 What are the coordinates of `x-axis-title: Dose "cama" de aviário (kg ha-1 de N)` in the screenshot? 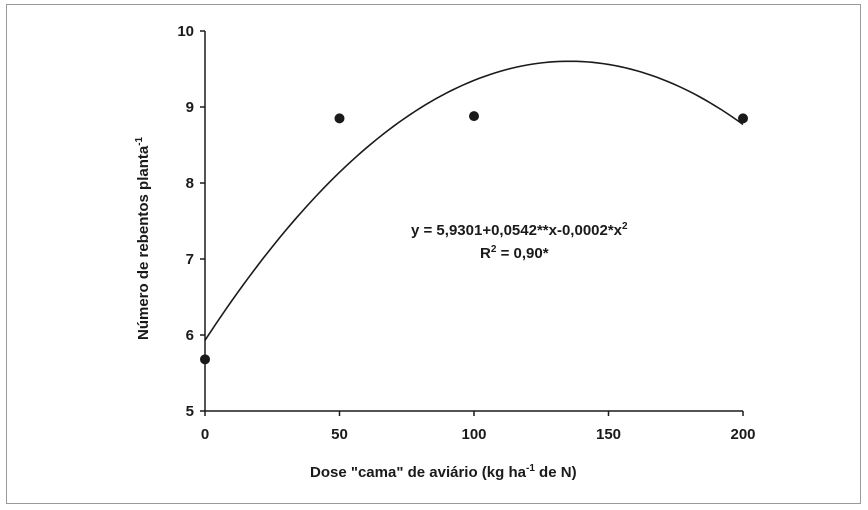 It's located at (443, 472).